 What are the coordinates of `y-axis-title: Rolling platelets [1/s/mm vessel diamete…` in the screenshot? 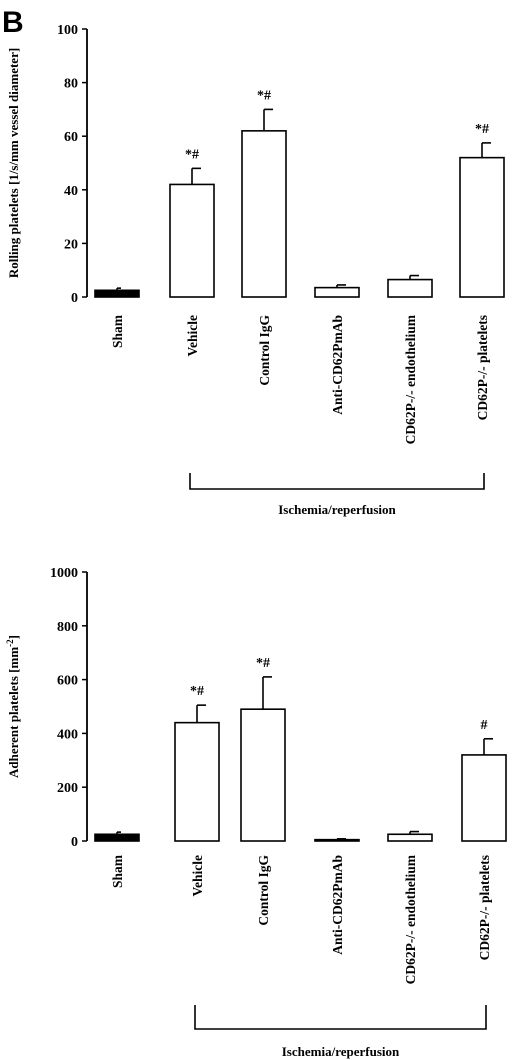 It's located at (13, 163).